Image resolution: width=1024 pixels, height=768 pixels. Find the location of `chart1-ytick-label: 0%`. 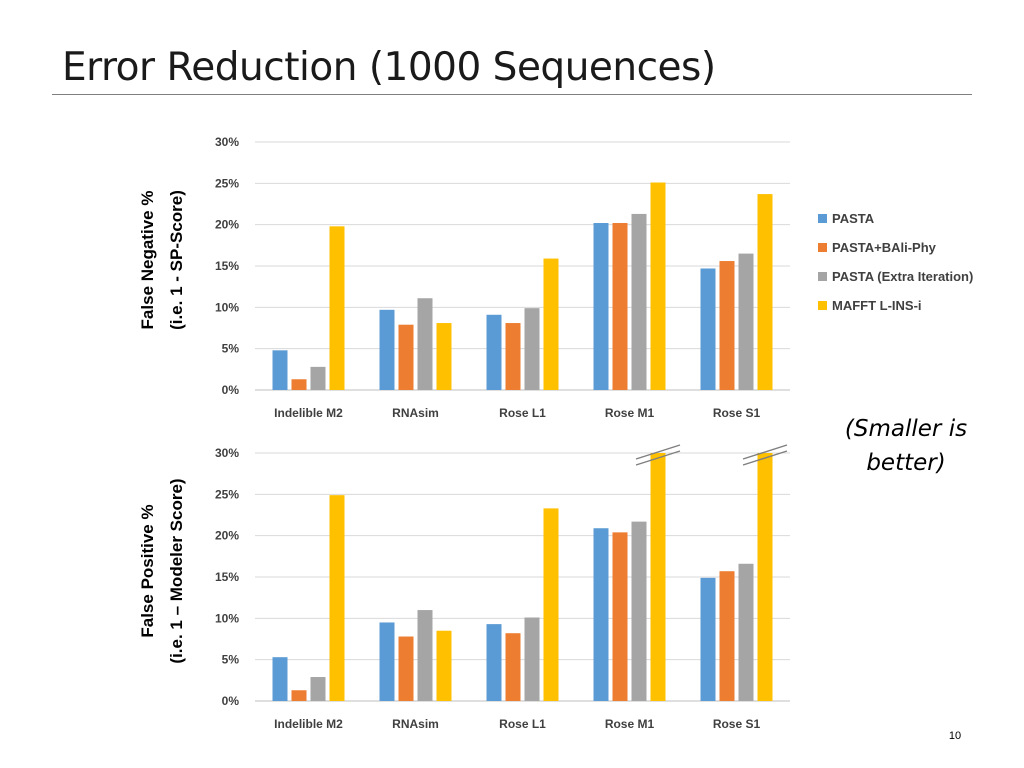

chart1-ytick-label: 0% is located at coordinates (231, 390).